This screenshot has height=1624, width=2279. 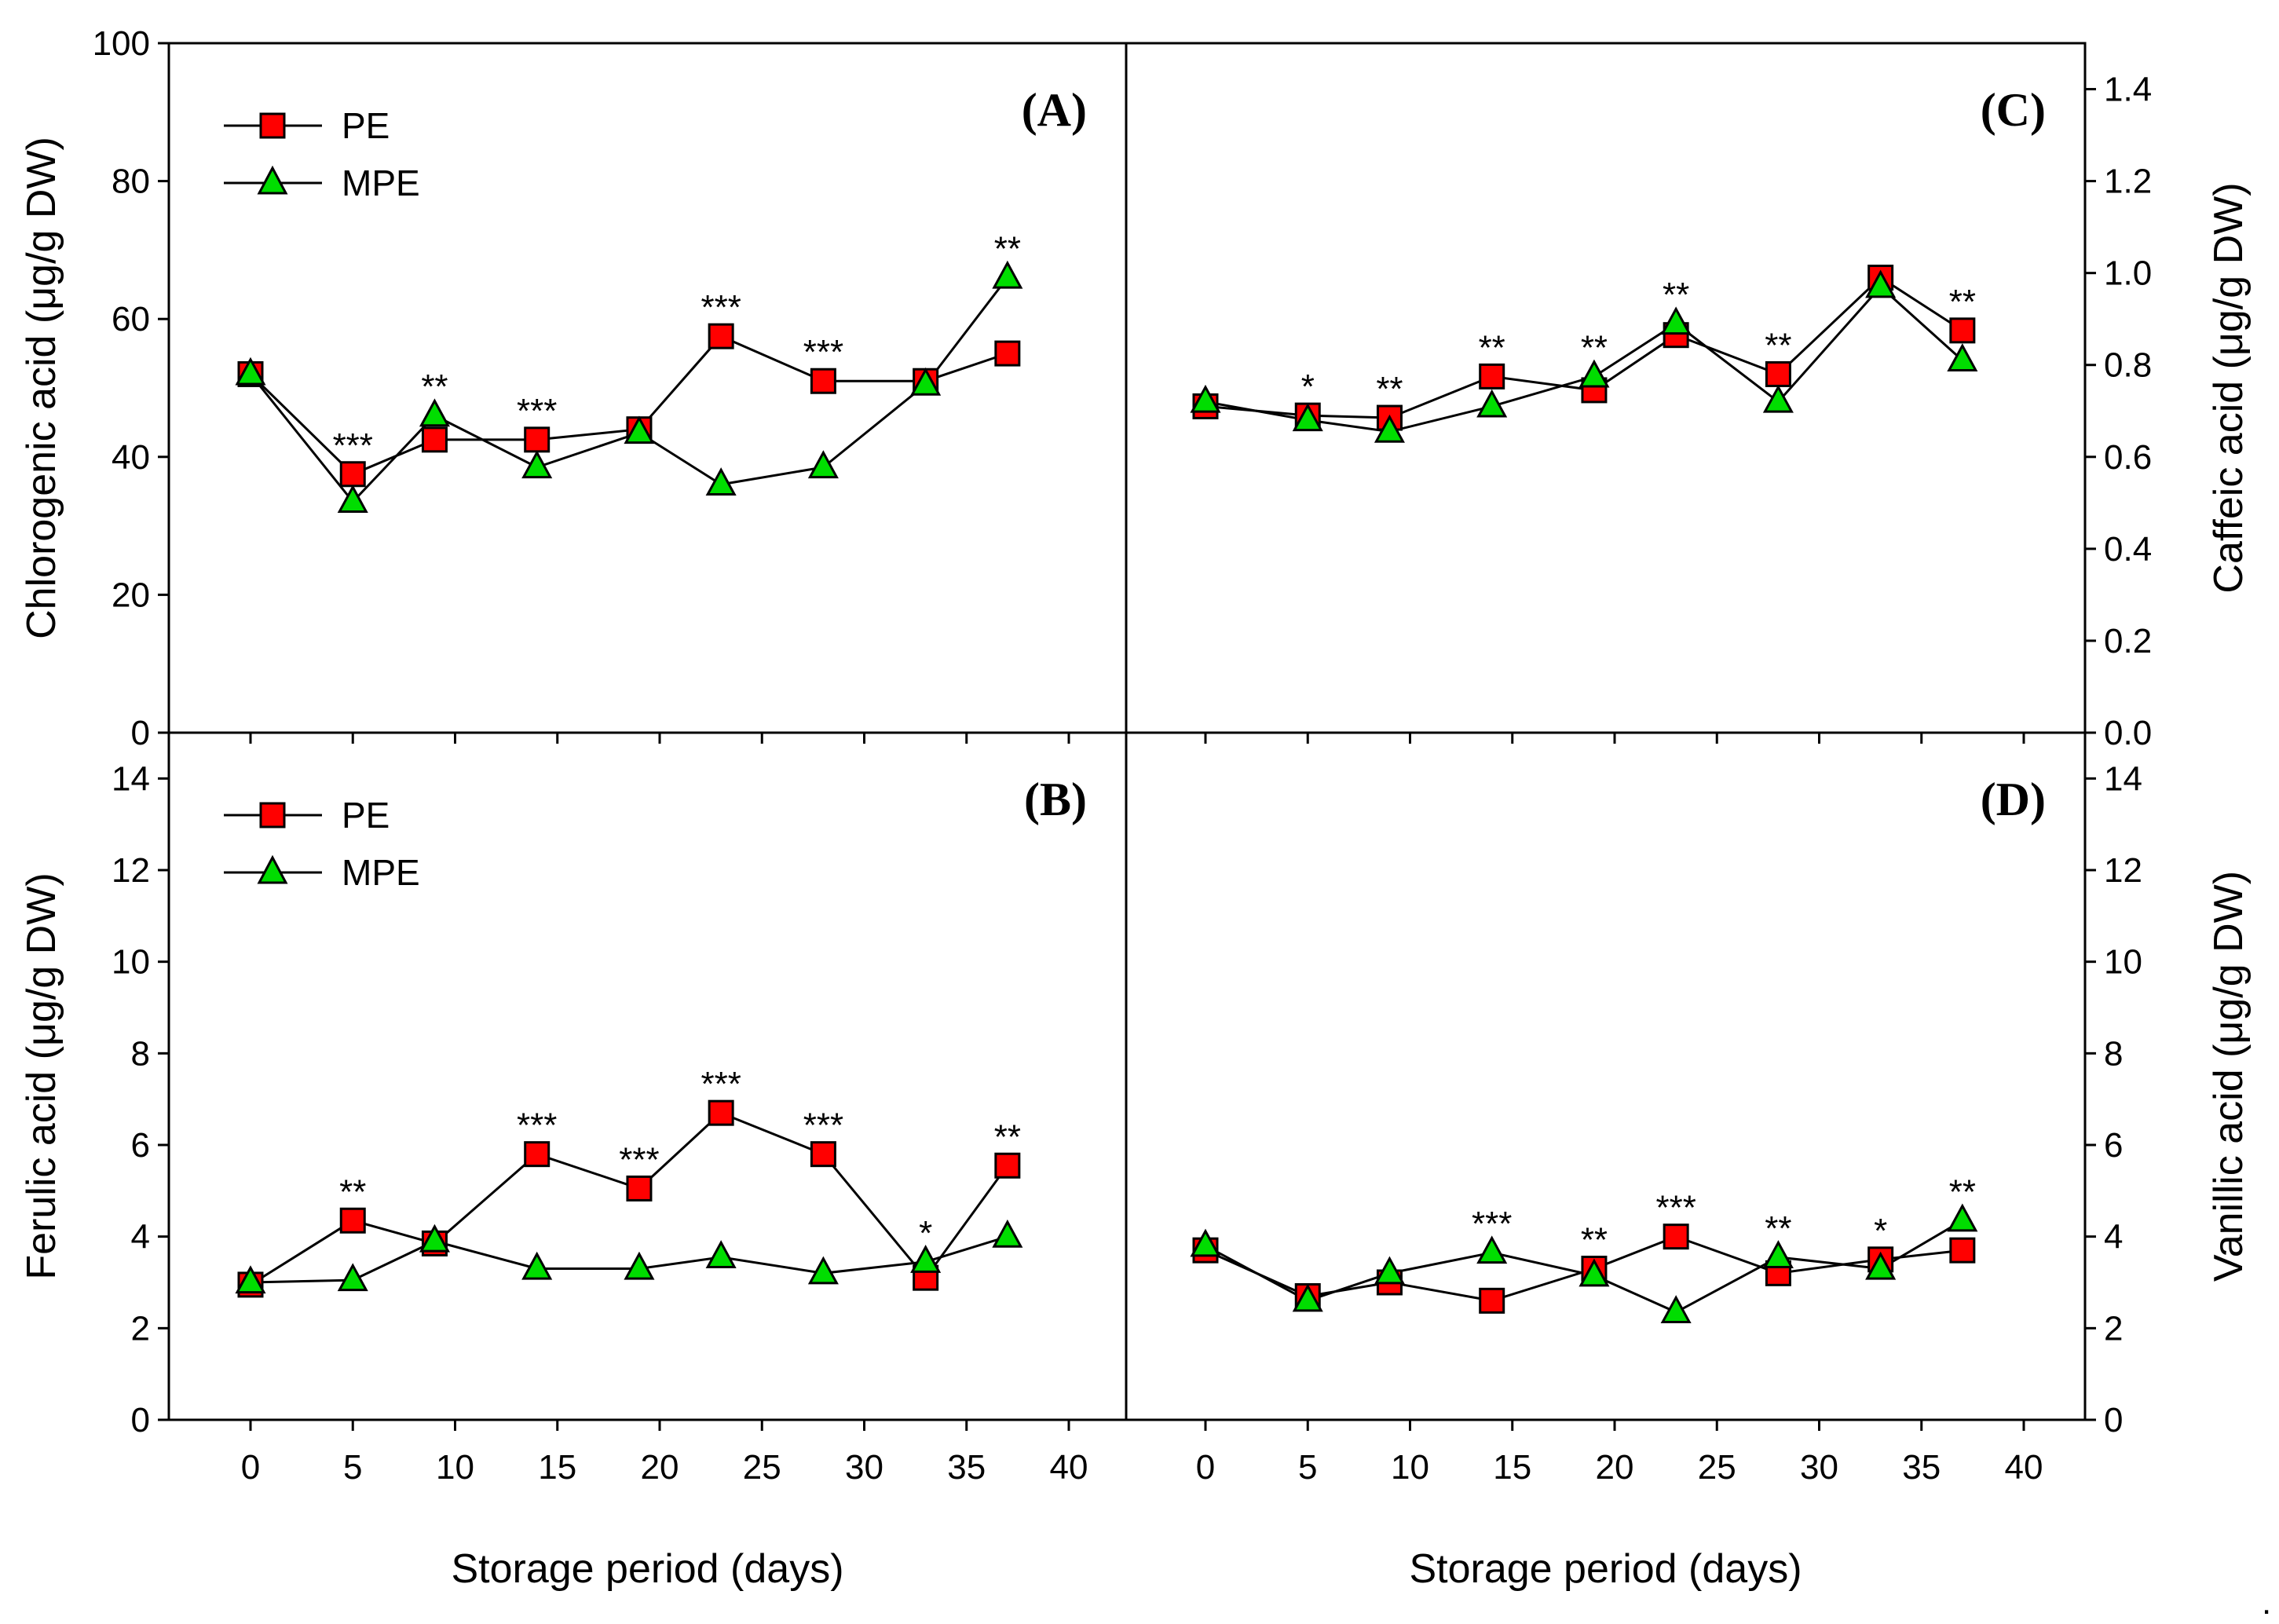 I want to click on x-tick-label: 20, so click(x=1615, y=1467).